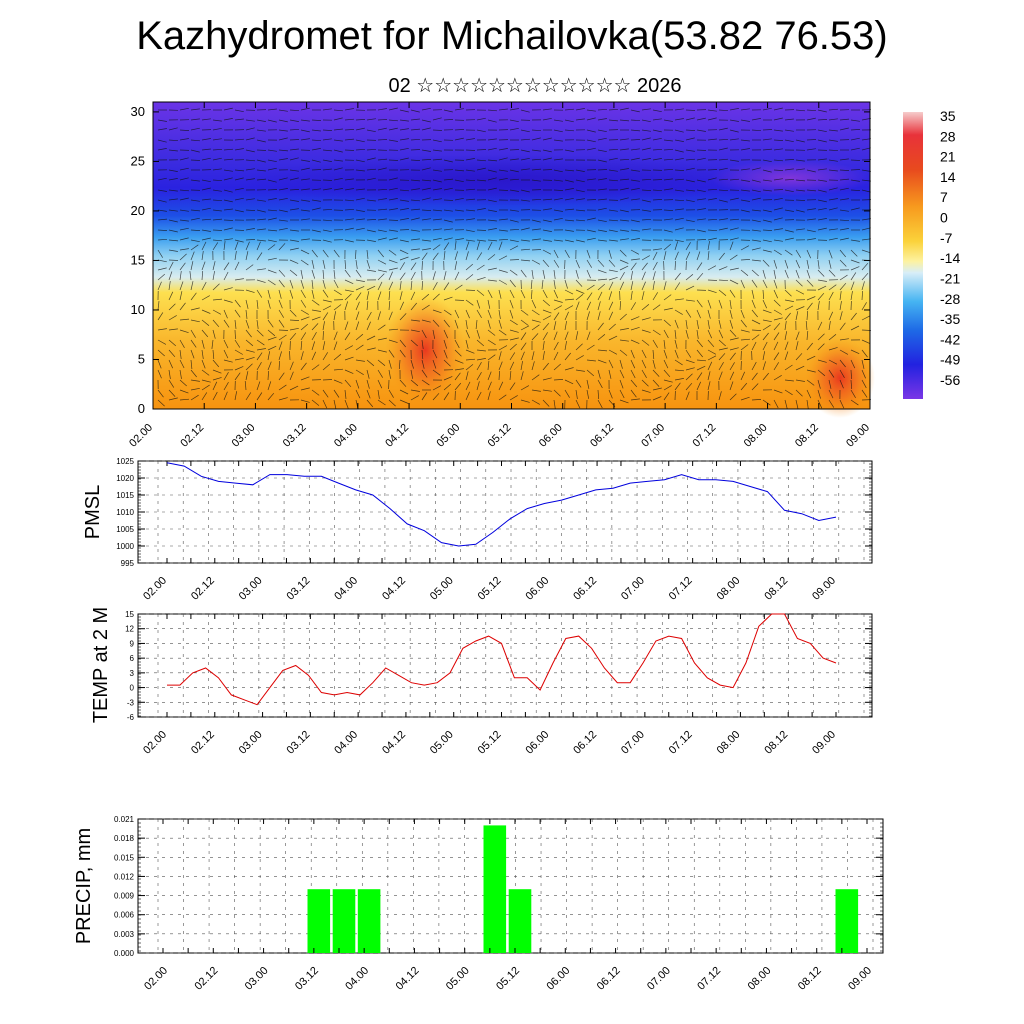 This screenshot has height=1024, width=1024. What do you see at coordinates (948, 177) in the screenshot?
I see `colorbar-label: 14` at bounding box center [948, 177].